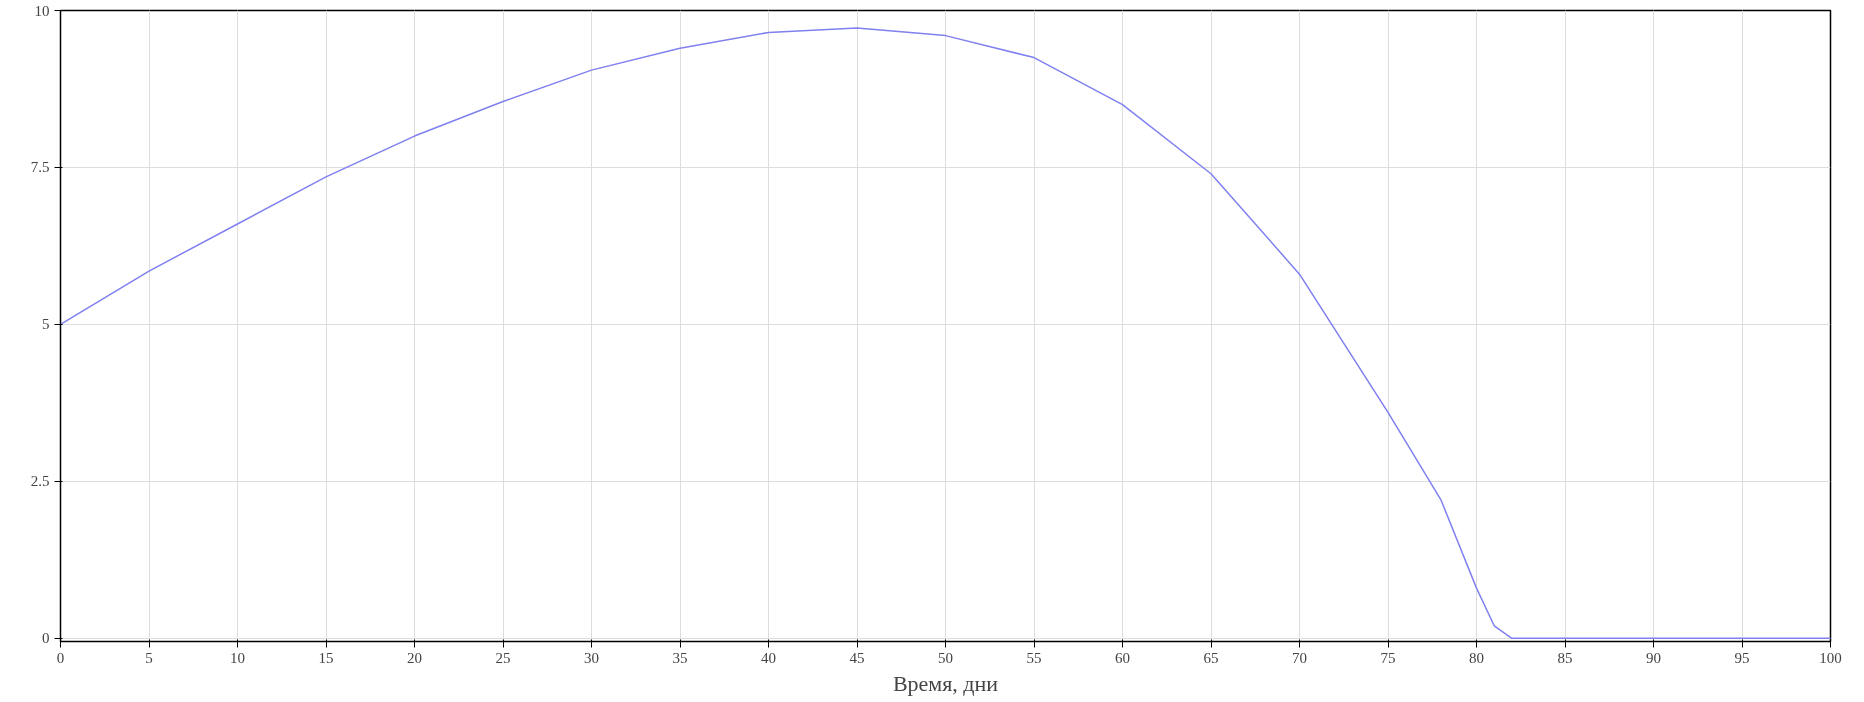 The height and width of the screenshot is (702, 1864). What do you see at coordinates (46, 324) in the screenshot?
I see `y-tick-label: 5` at bounding box center [46, 324].